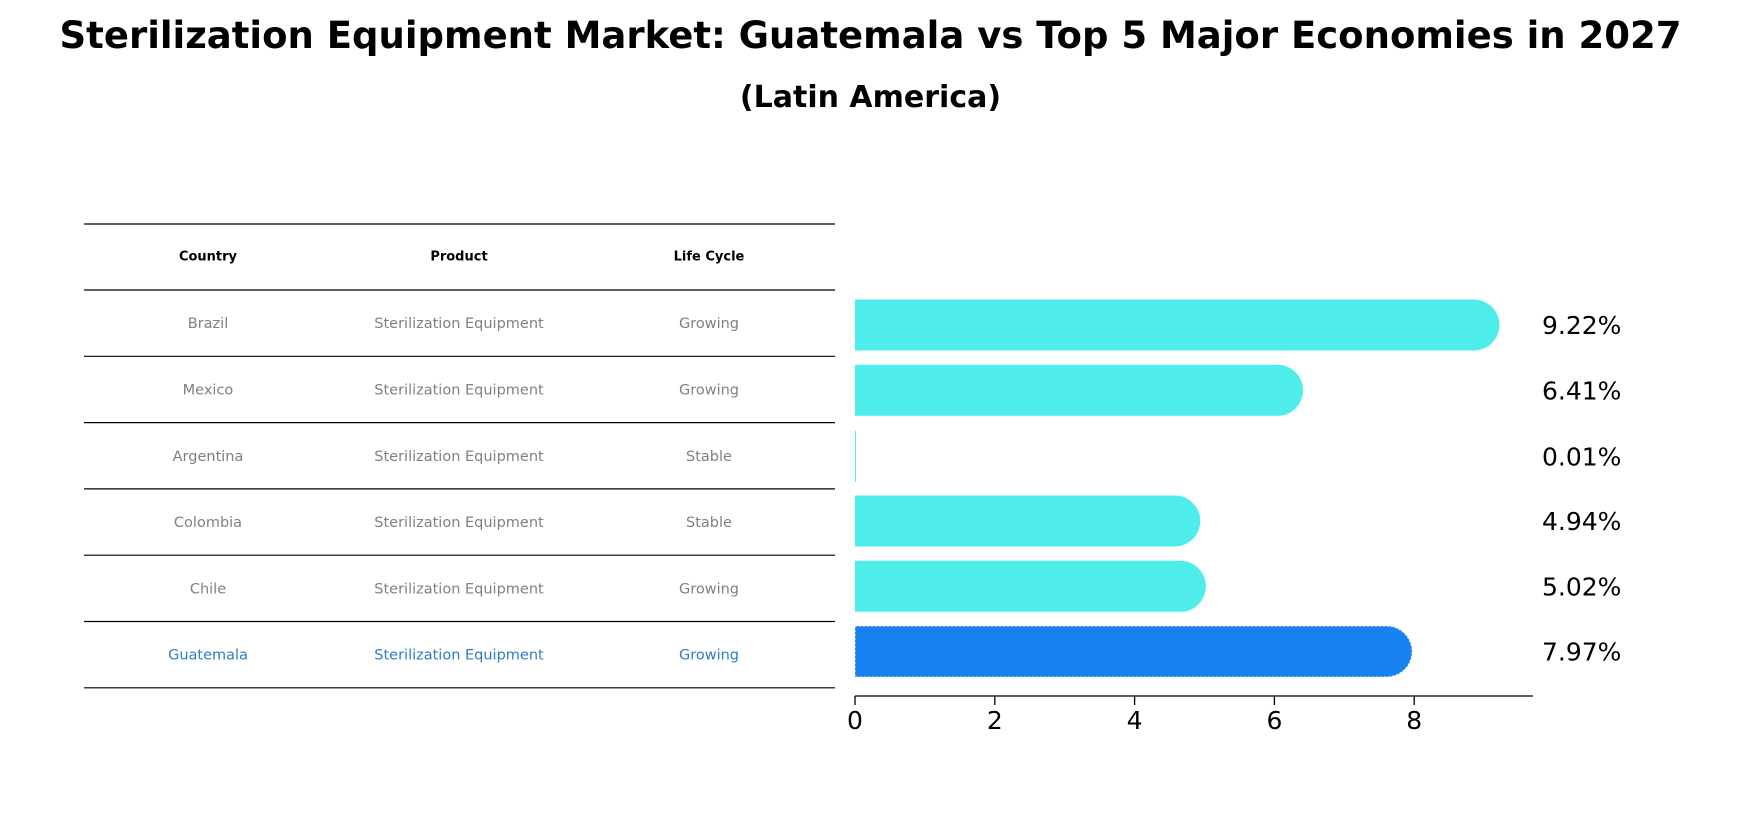 The image size is (1741, 823). I want to click on chart-subtitle: (Latin America), so click(870, 97).